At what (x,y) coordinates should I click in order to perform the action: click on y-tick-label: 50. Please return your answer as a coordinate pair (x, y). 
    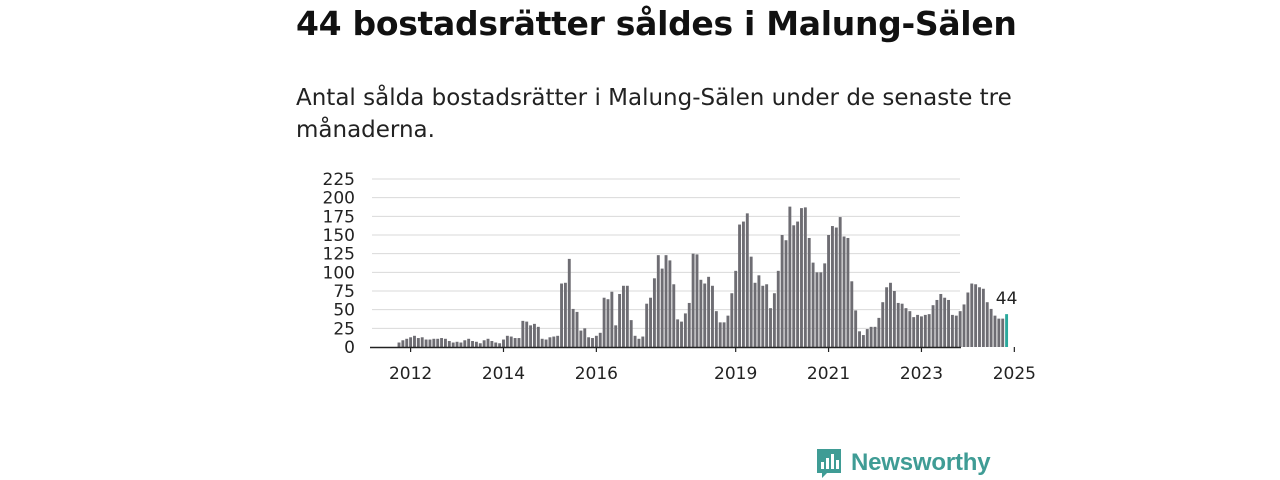
    Looking at the image, I should click on (344, 311).